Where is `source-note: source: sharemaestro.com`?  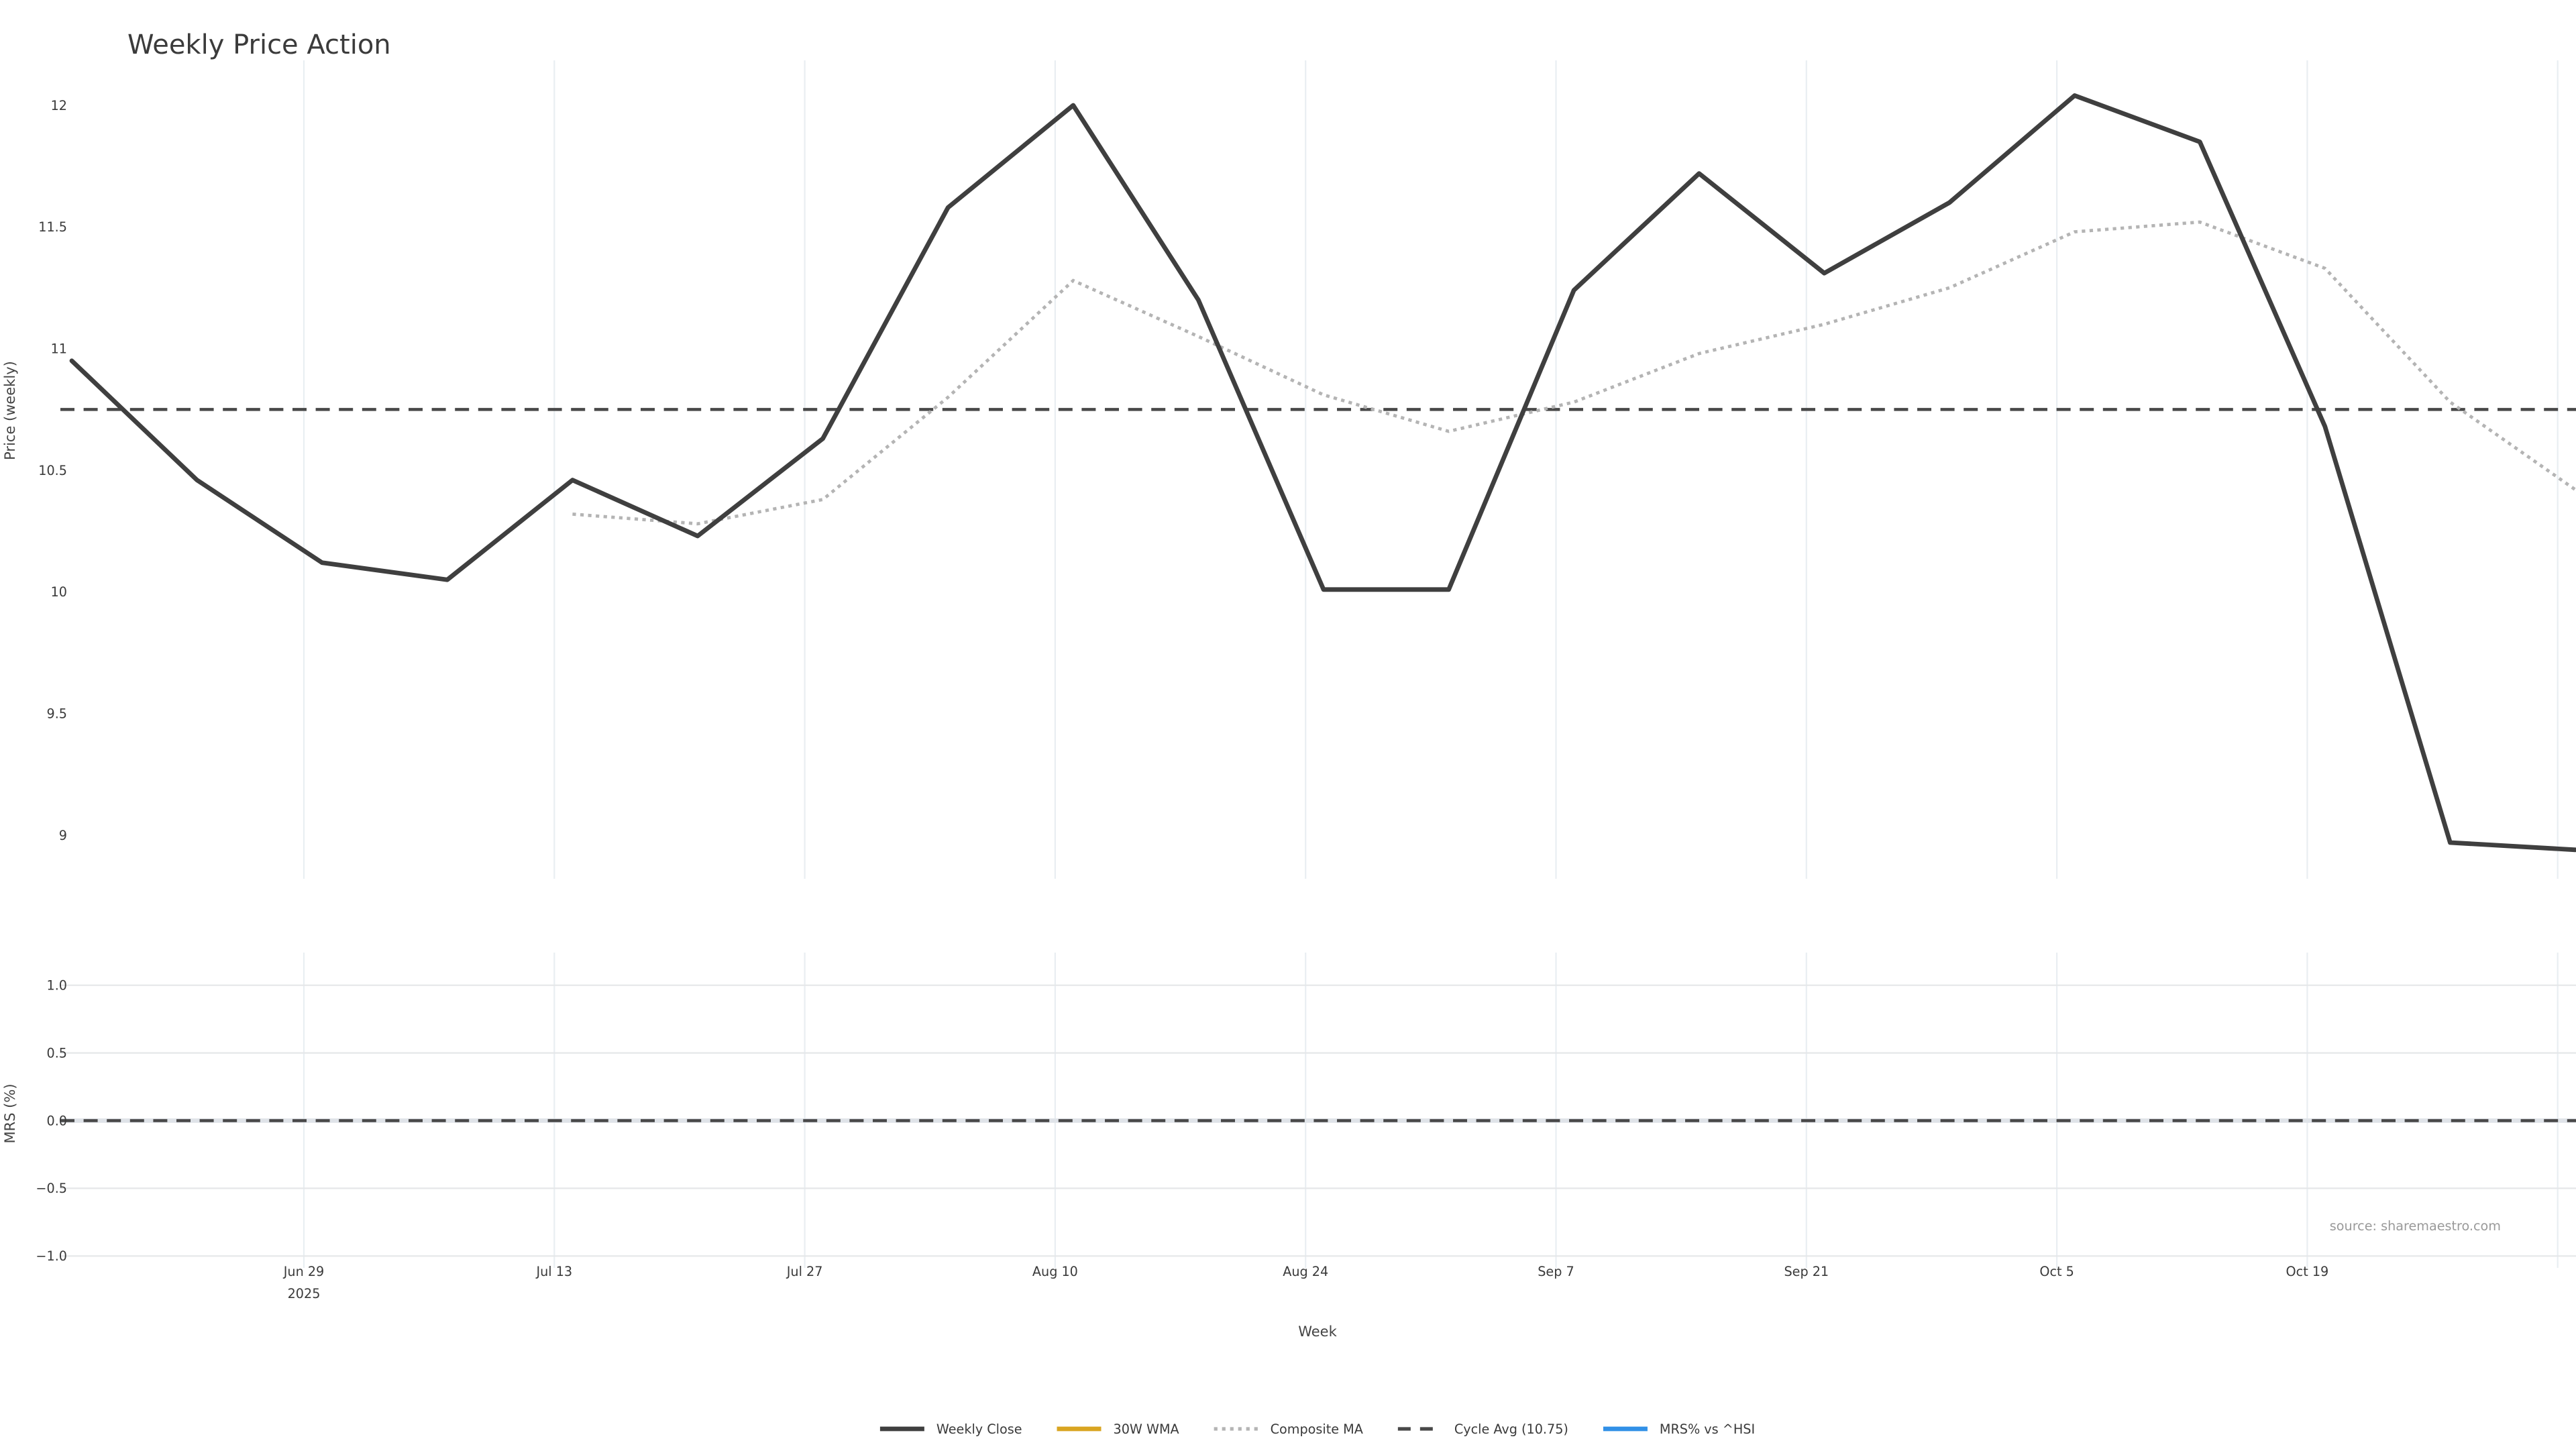 source-note: source: sharemaestro.com is located at coordinates (2415, 1226).